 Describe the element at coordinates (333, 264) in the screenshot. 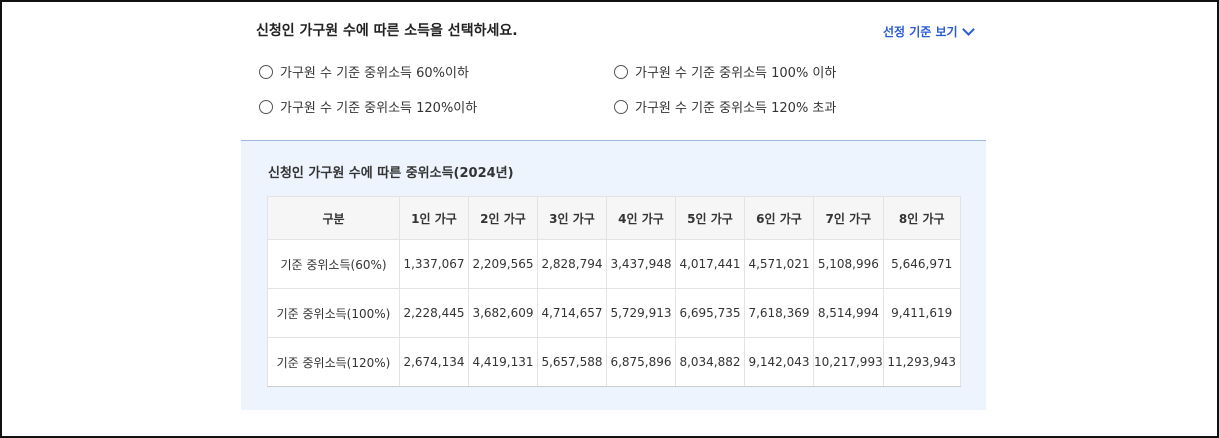

I see `table-cell: 기준 중위소득(60%)` at that location.